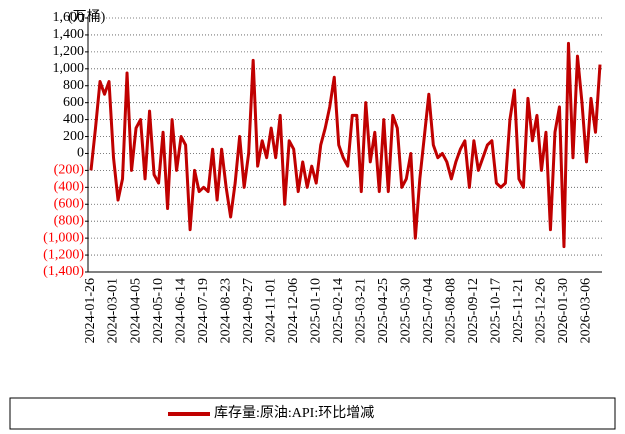 Image resolution: width=625 pixels, height=434 pixels. What do you see at coordinates (135, 310) in the screenshot?
I see `x-tick-label: 2024-04-05` at bounding box center [135, 310].